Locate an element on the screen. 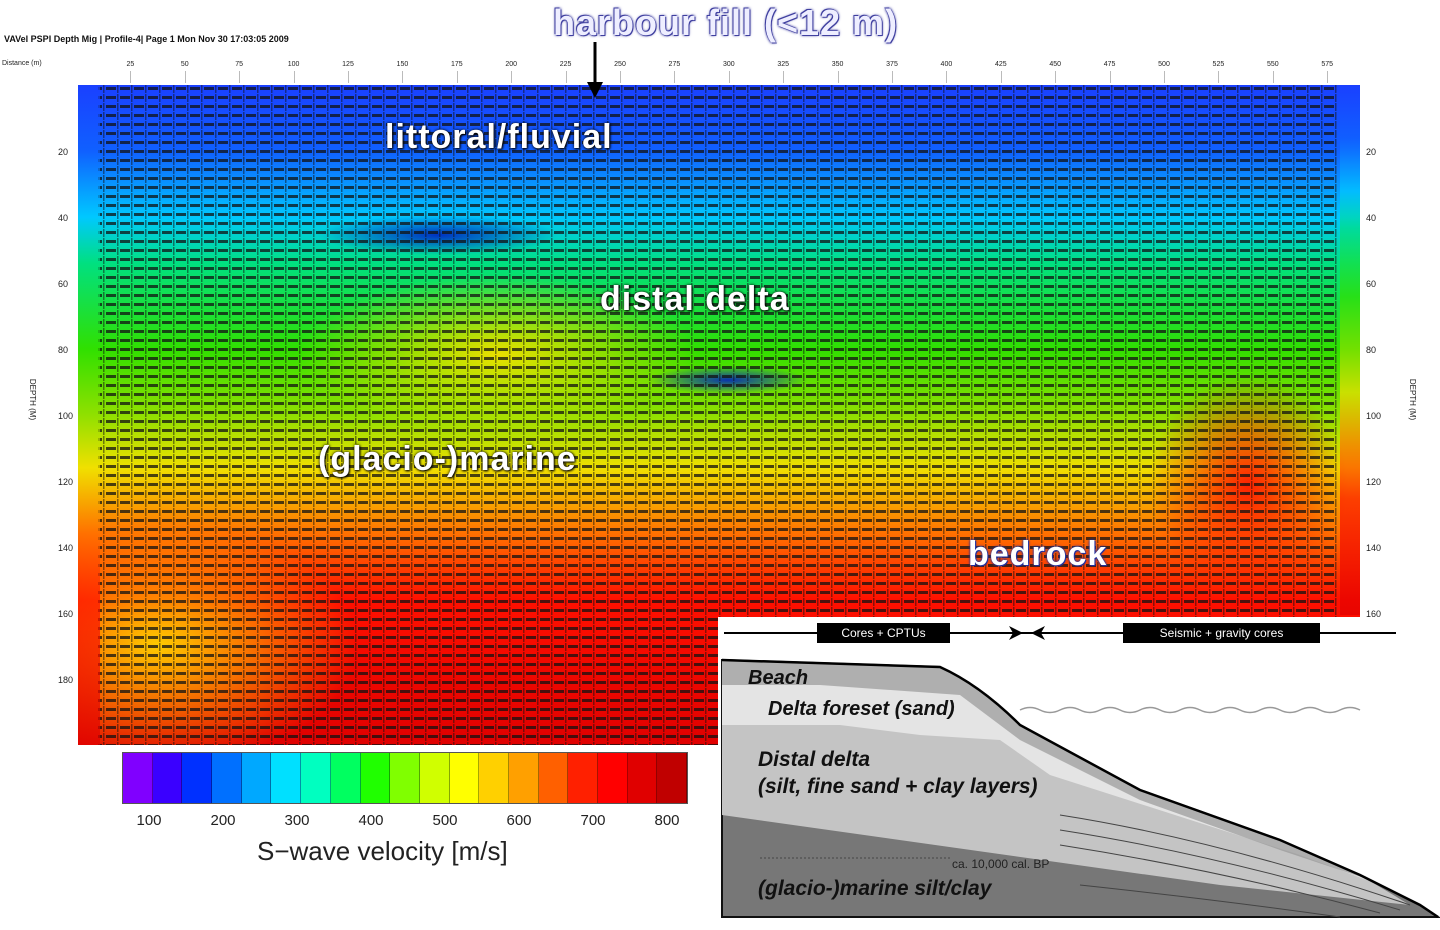 The width and height of the screenshot is (1440, 930). colorbar-tick: 500 is located at coordinates (445, 820).